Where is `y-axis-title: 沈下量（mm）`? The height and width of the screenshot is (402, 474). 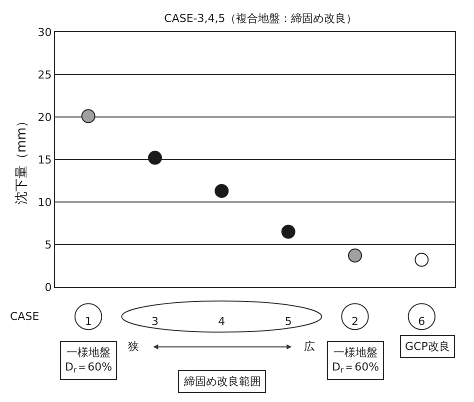 y-axis-title: 沈下量（mm） is located at coordinates (22, 159).